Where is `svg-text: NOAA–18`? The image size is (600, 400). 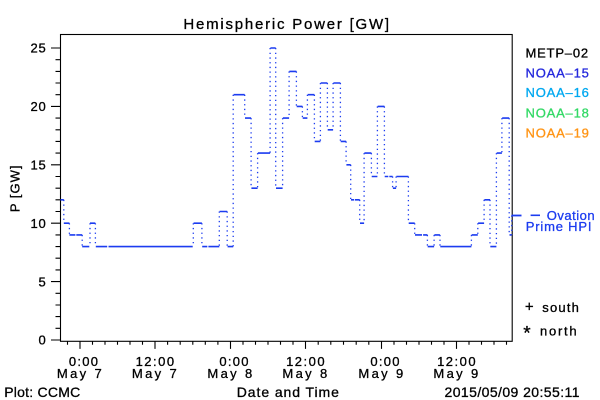 svg-text: NOAA–18 is located at coordinates (558, 113).